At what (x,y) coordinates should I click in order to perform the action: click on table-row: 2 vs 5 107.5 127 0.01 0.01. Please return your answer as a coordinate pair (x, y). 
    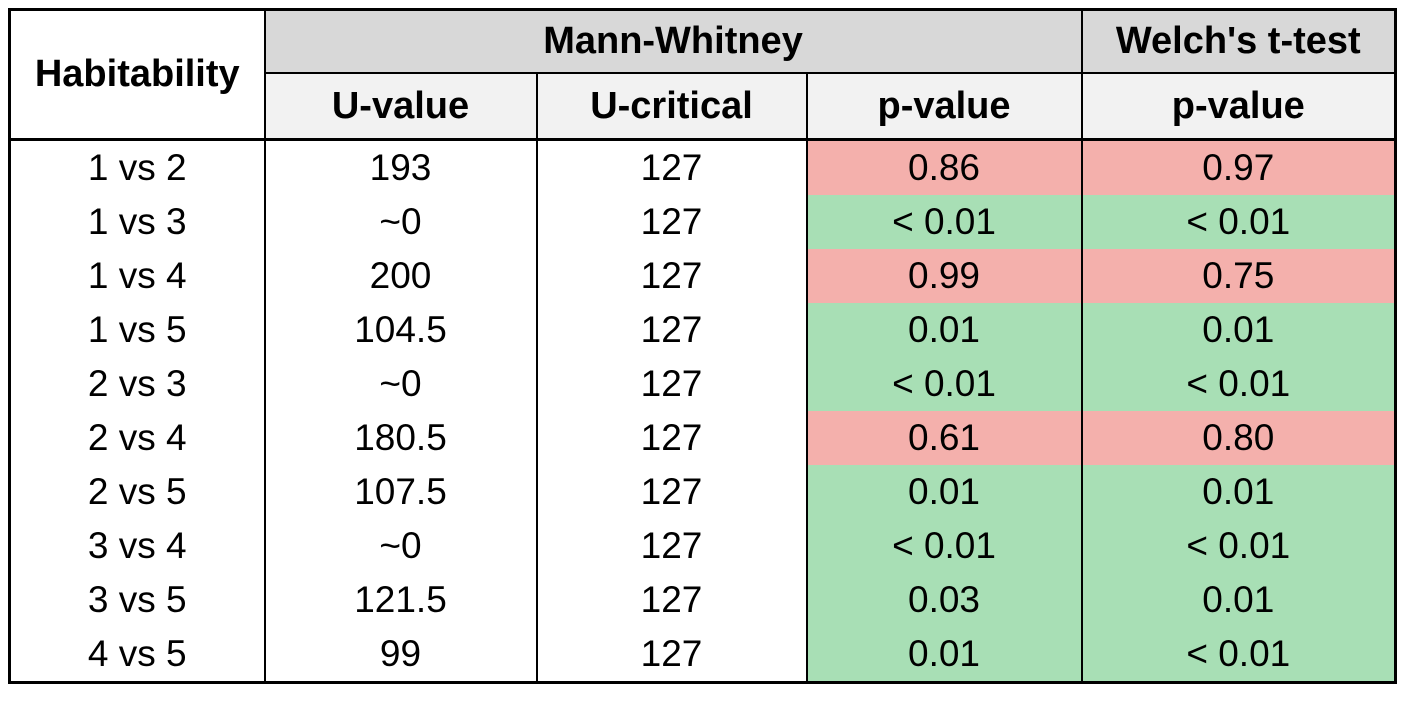
    Looking at the image, I should click on (702, 492).